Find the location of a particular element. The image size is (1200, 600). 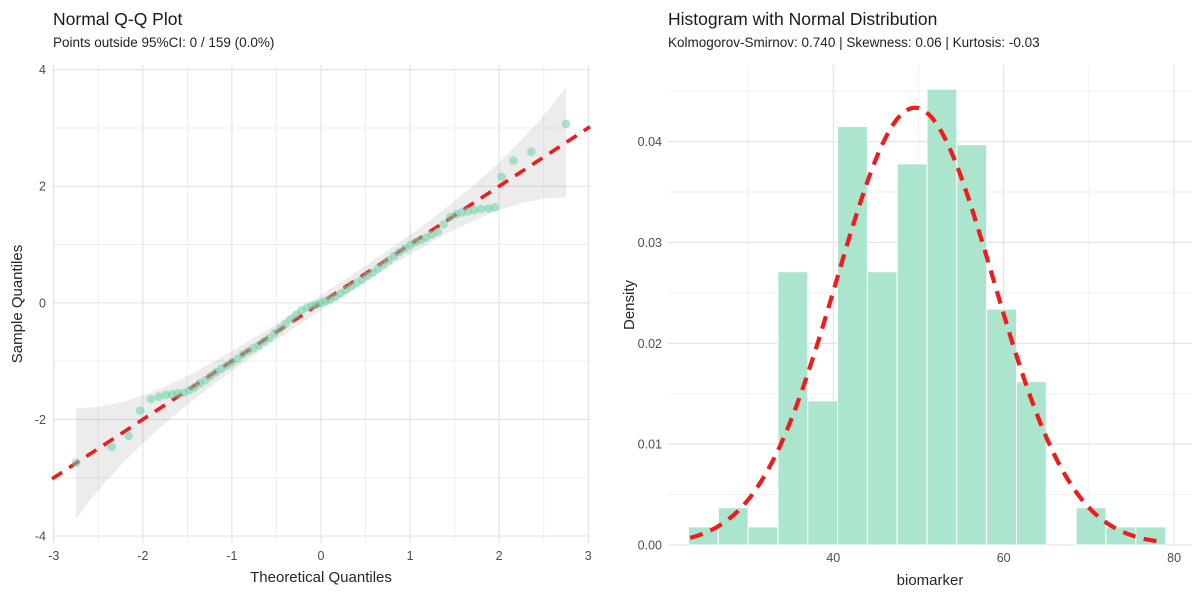

x-tick-label: 40 is located at coordinates (833, 558).